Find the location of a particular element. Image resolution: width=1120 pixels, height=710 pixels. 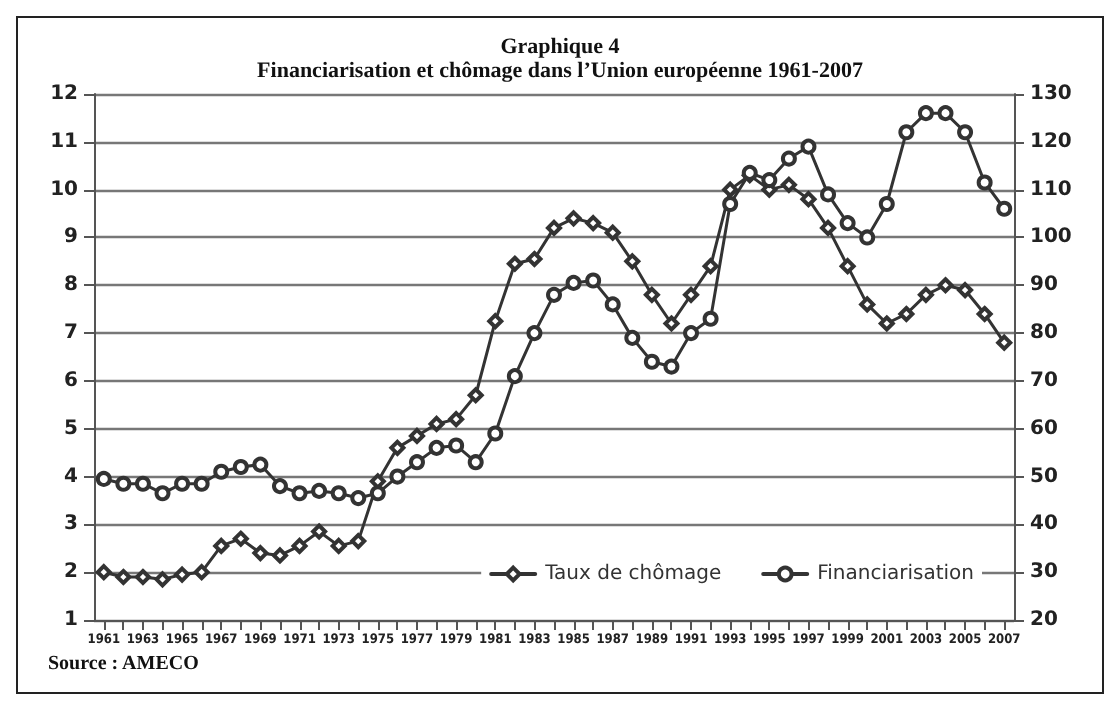

y-tick-label: 4 is located at coordinates (71, 476).